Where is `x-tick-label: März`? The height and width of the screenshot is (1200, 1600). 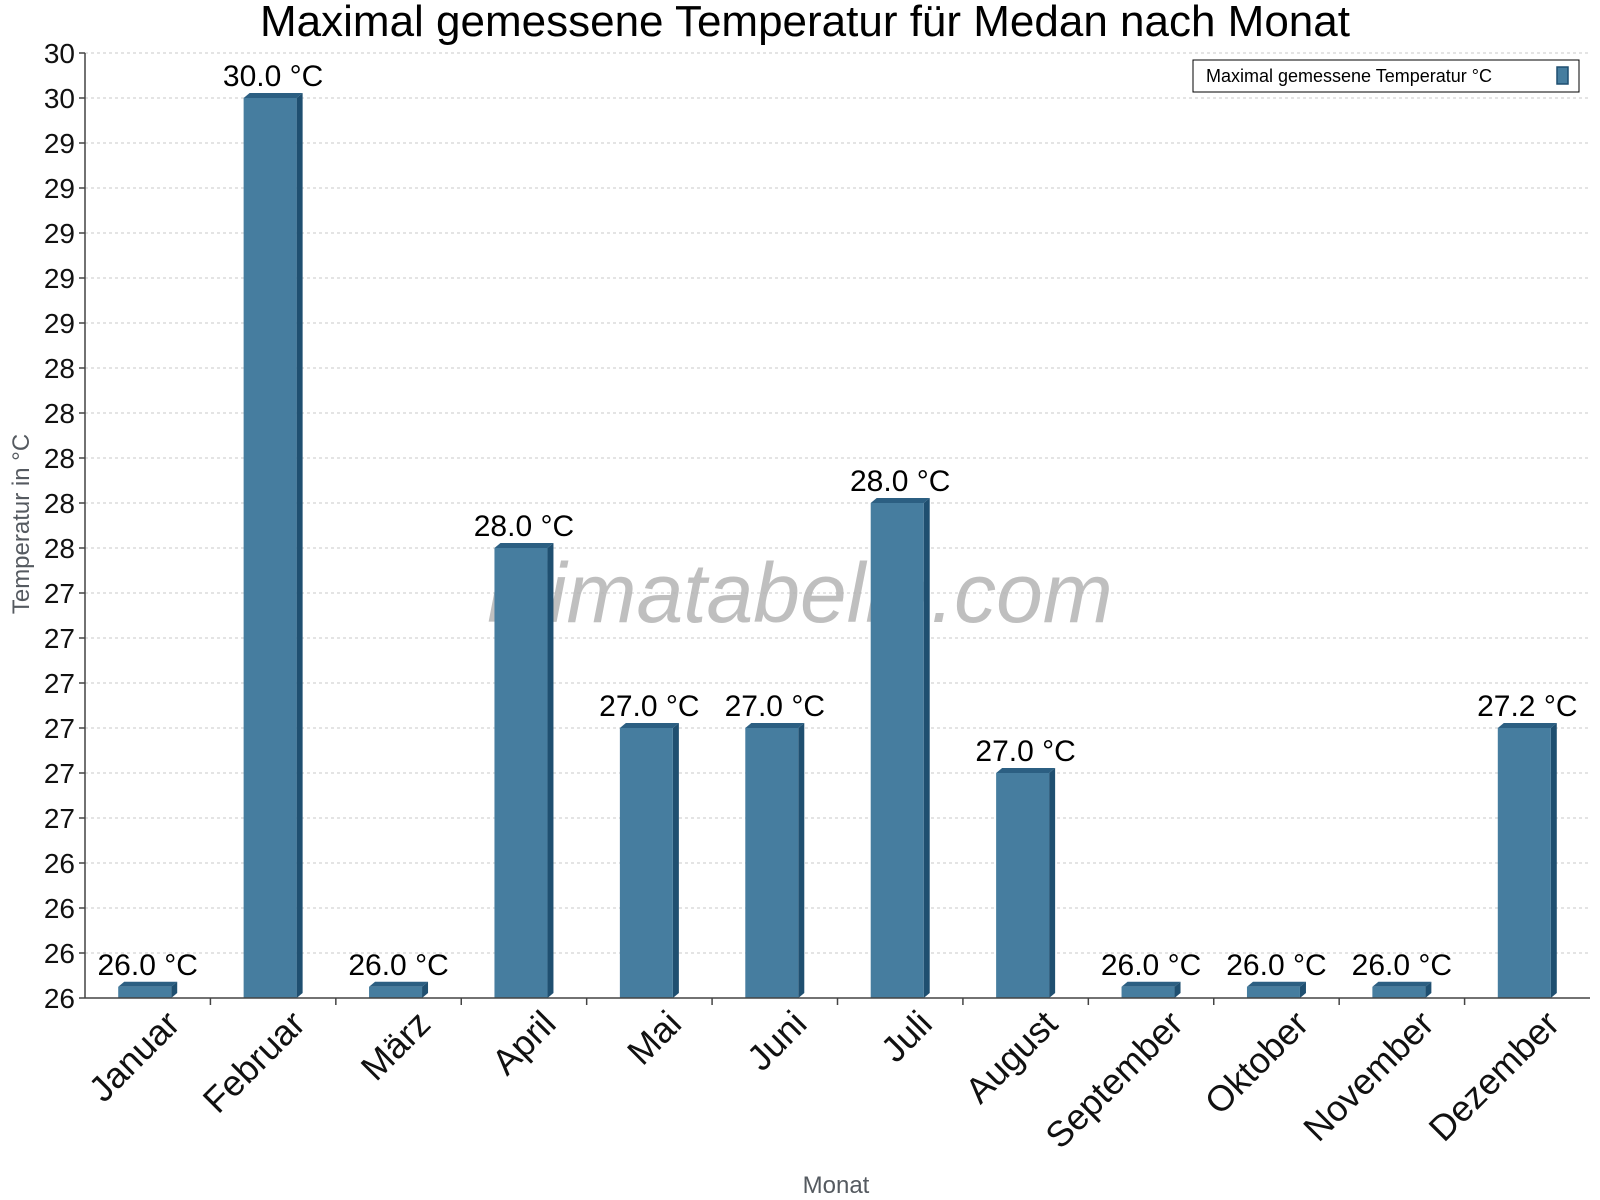 x-tick-label: März is located at coordinates (396, 1046).